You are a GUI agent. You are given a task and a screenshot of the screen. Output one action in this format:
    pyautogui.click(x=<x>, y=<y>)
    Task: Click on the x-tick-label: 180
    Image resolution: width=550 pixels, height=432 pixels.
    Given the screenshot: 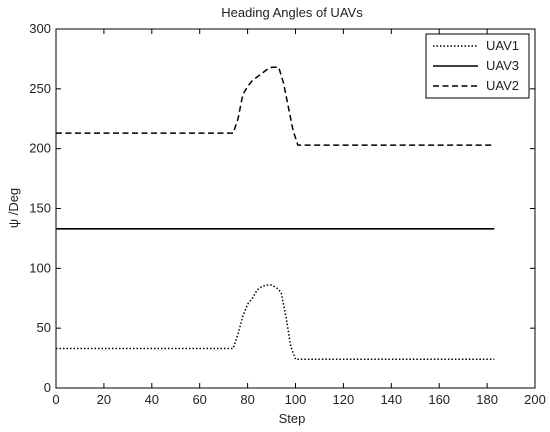 What is the action you would take?
    pyautogui.click(x=487, y=399)
    